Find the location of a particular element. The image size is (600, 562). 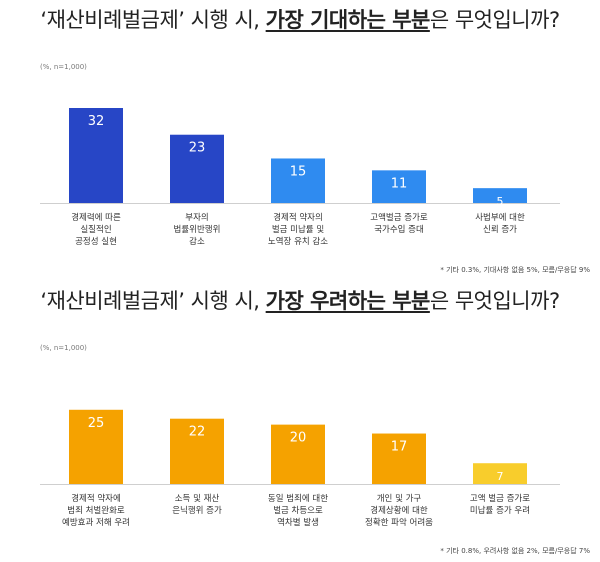

category-label-line: 예방효과 저해 우려 is located at coordinates (96, 523).